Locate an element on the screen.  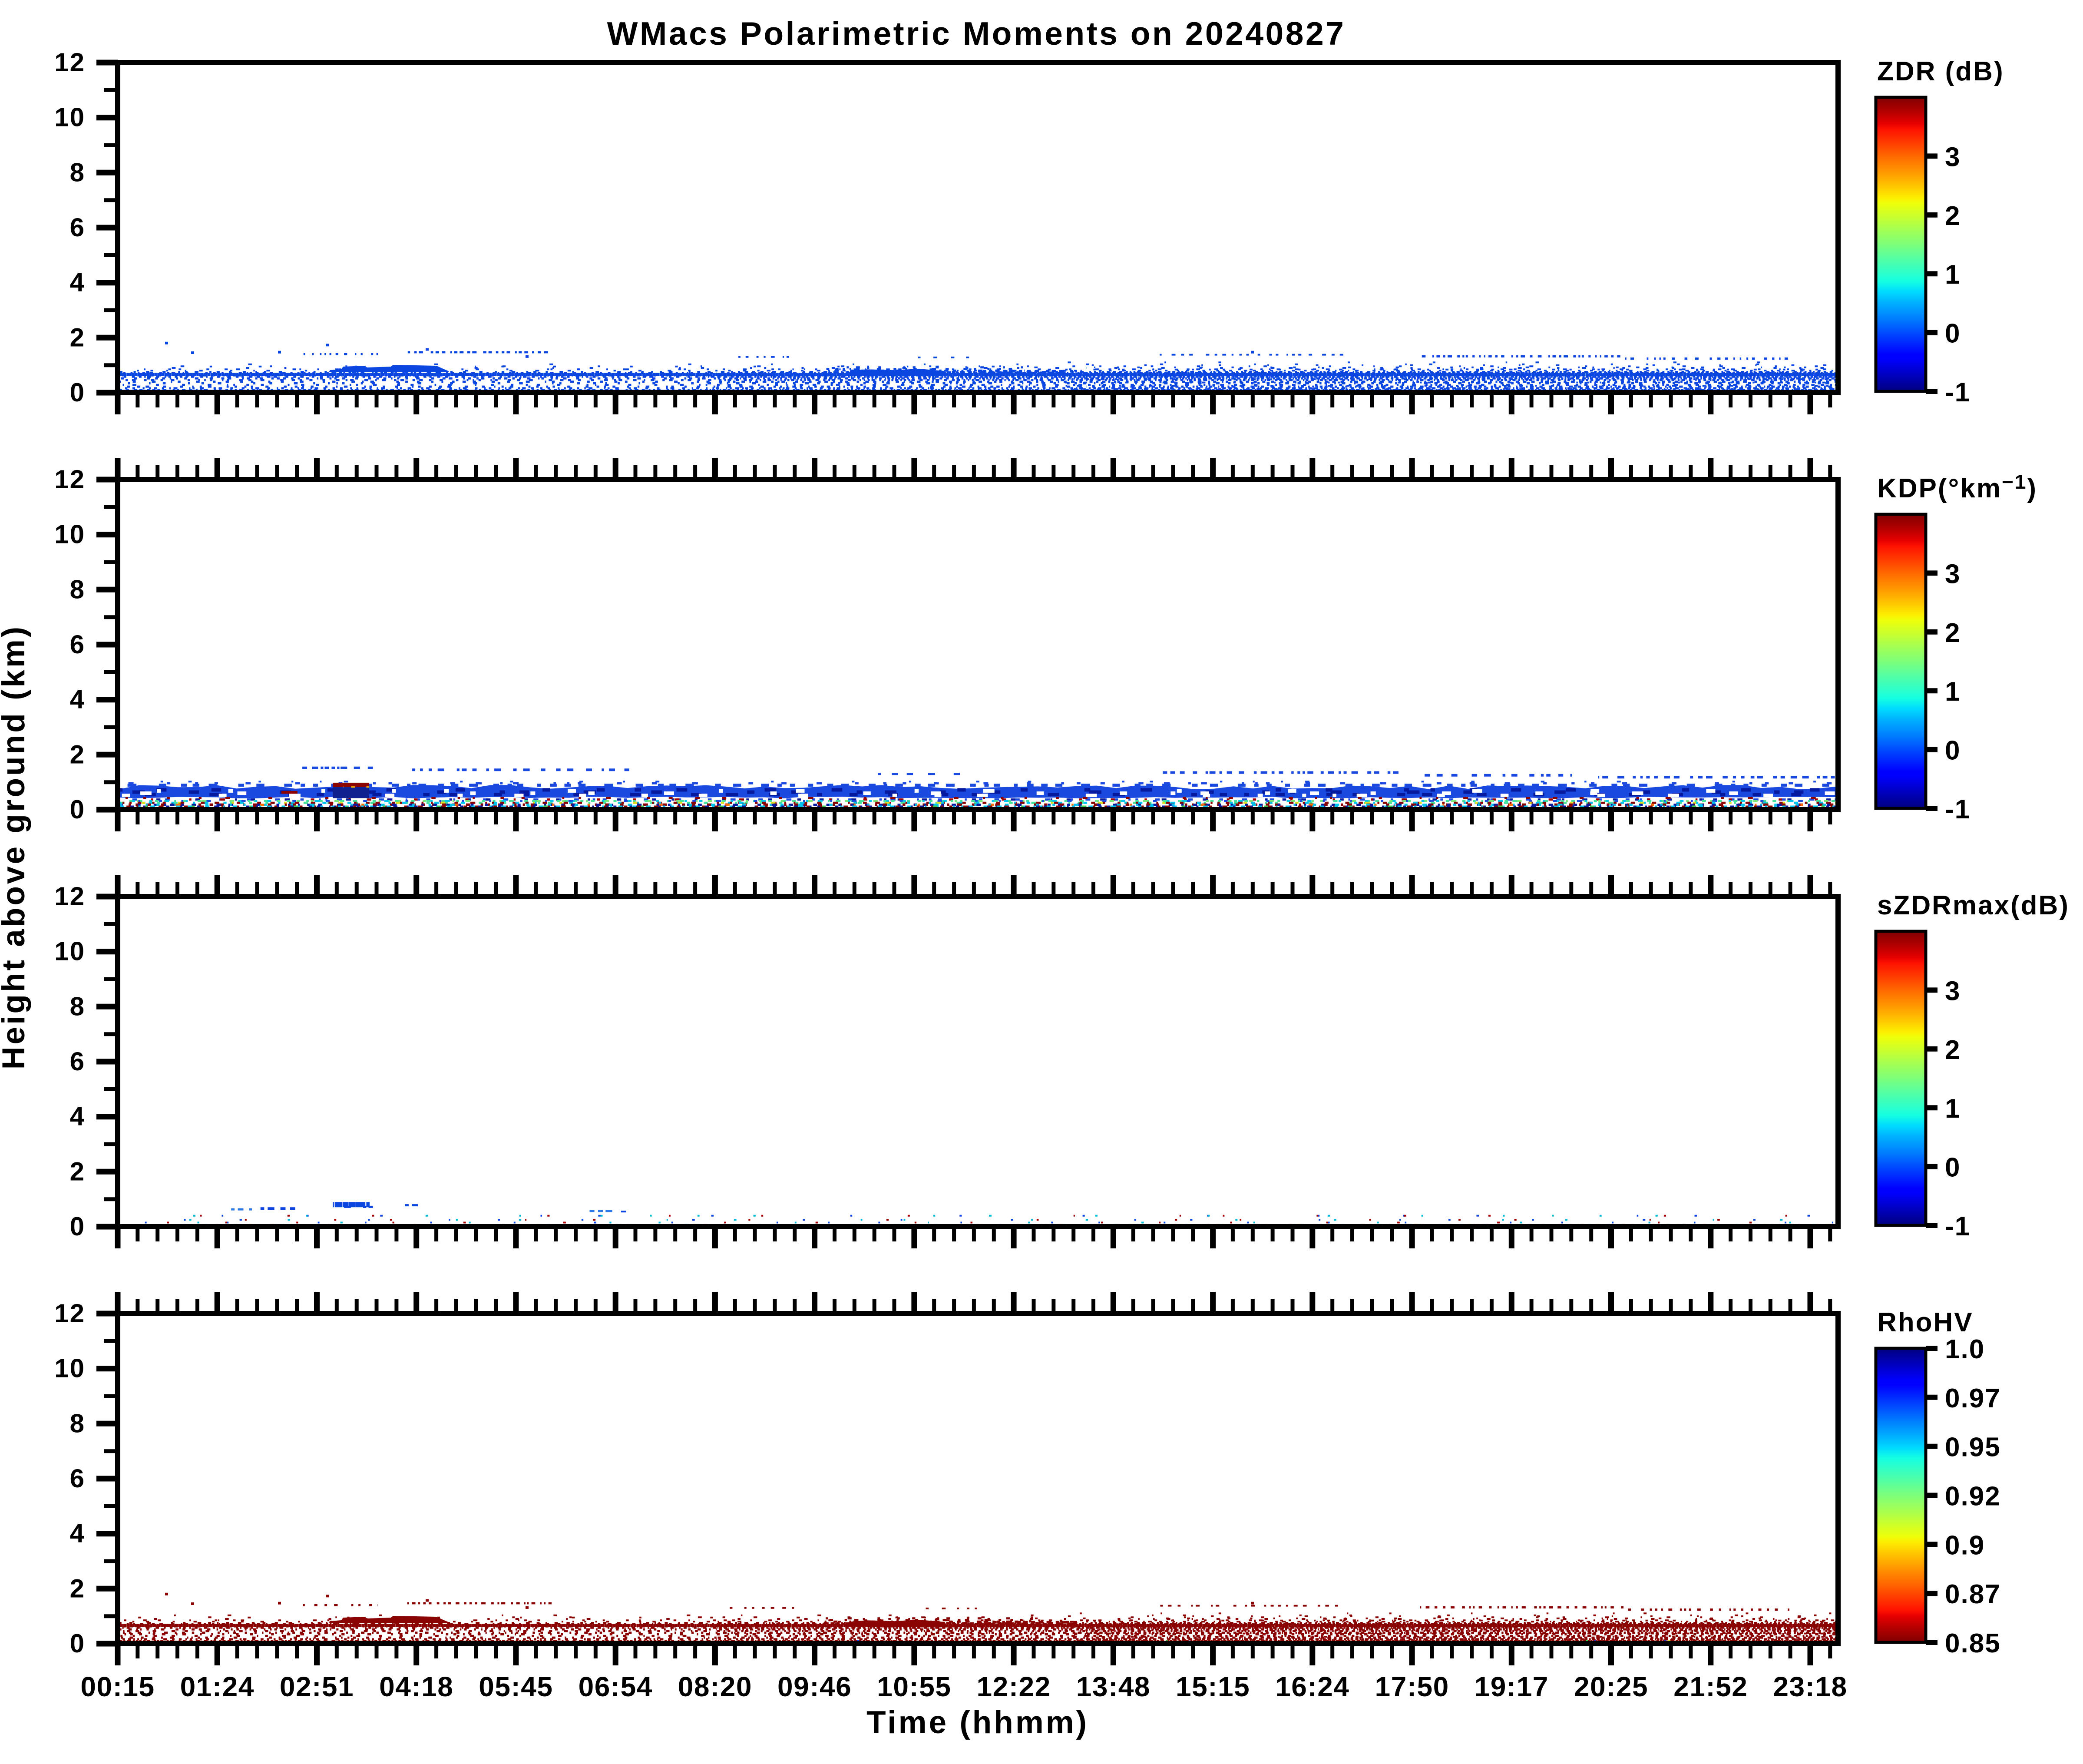
svg-text: RhoHV is located at coordinates (1925, 1322).